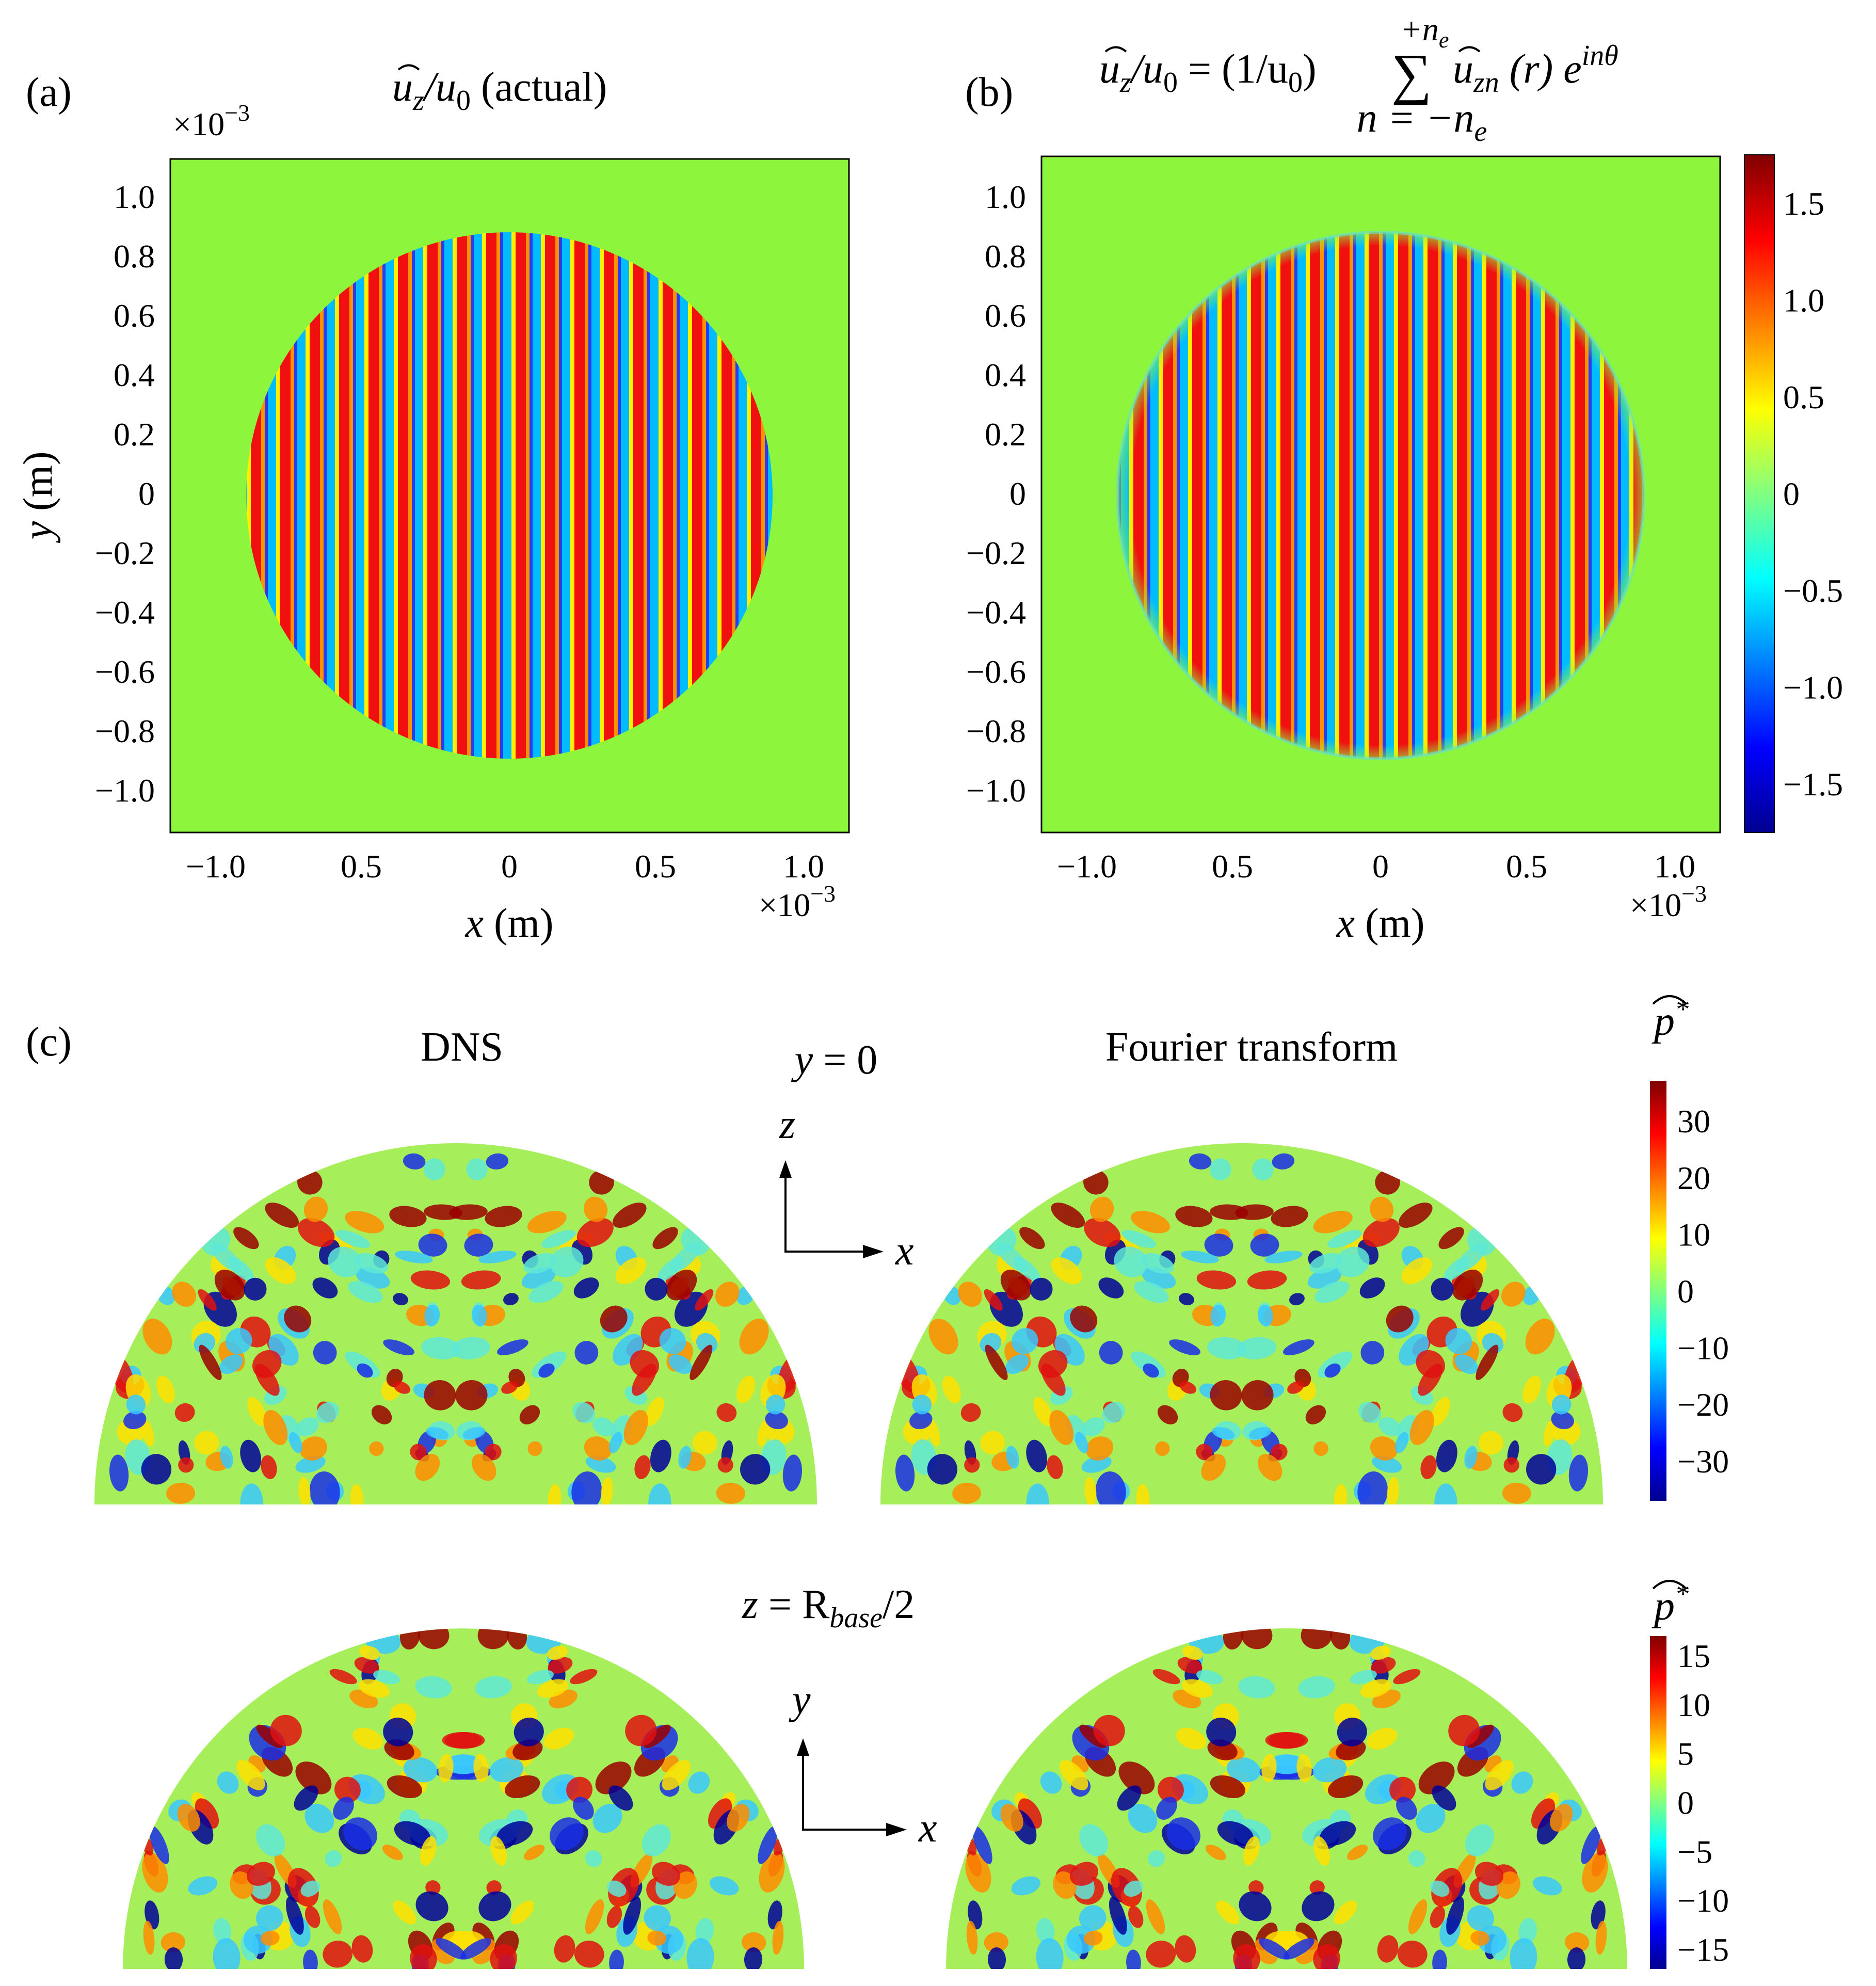 The width and height of the screenshot is (1876, 1986). What do you see at coordinates (834, 1060) in the screenshot?
I see `panel-c-row1-plane: y = 0` at bounding box center [834, 1060].